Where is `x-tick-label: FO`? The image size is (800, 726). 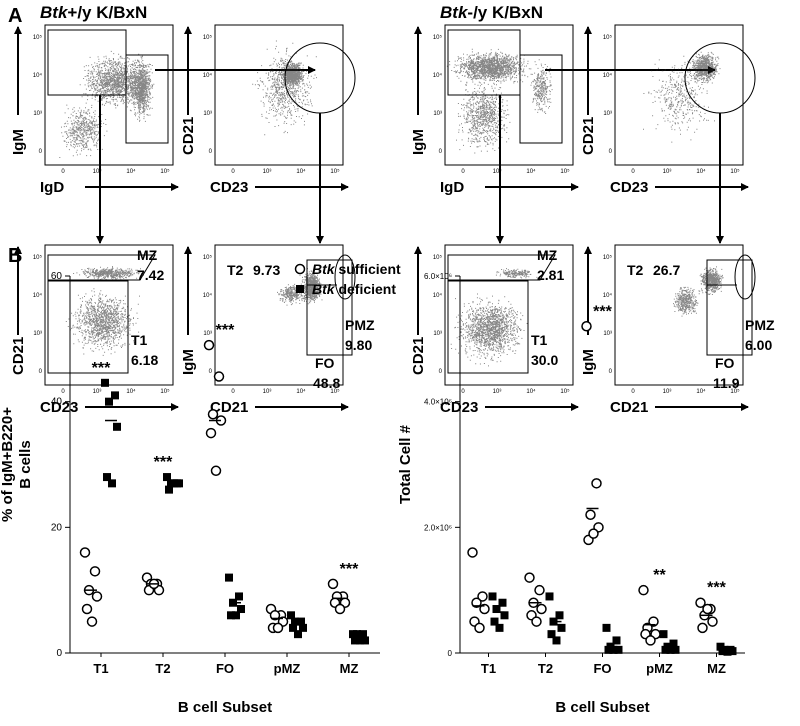 x-tick-label: FO is located at coordinates (602, 668).